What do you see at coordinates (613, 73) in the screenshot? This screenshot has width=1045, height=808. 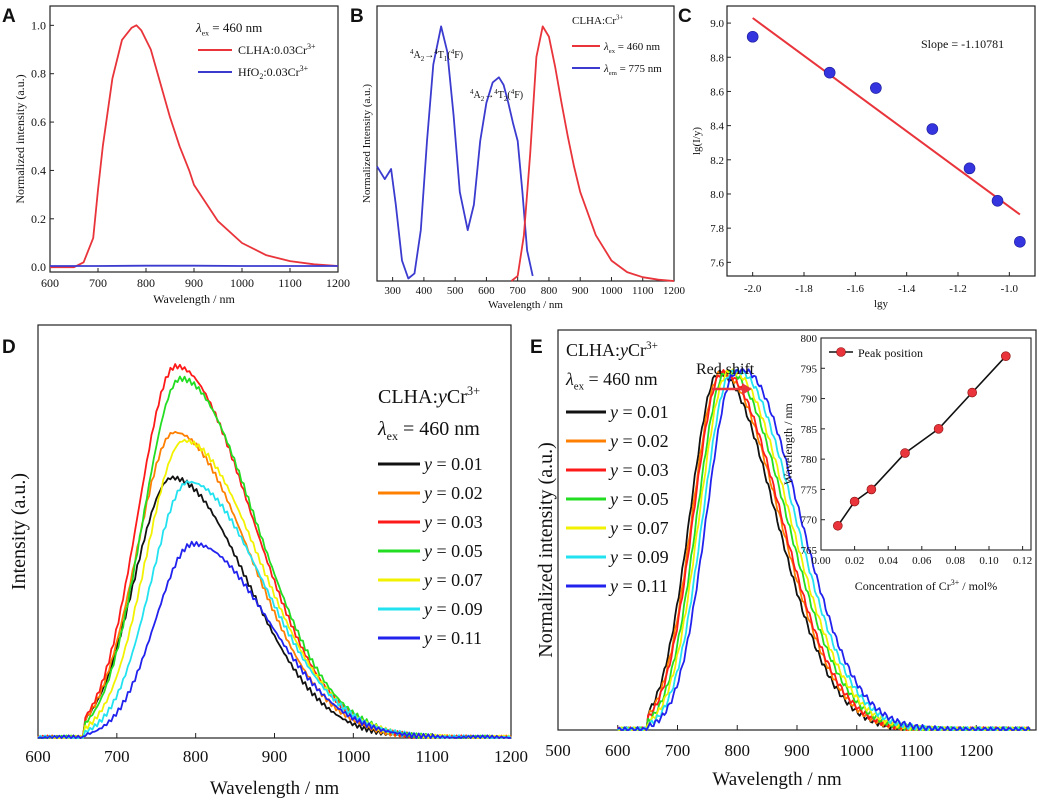 I see `lambda-subscript: em` at bounding box center [613, 73].